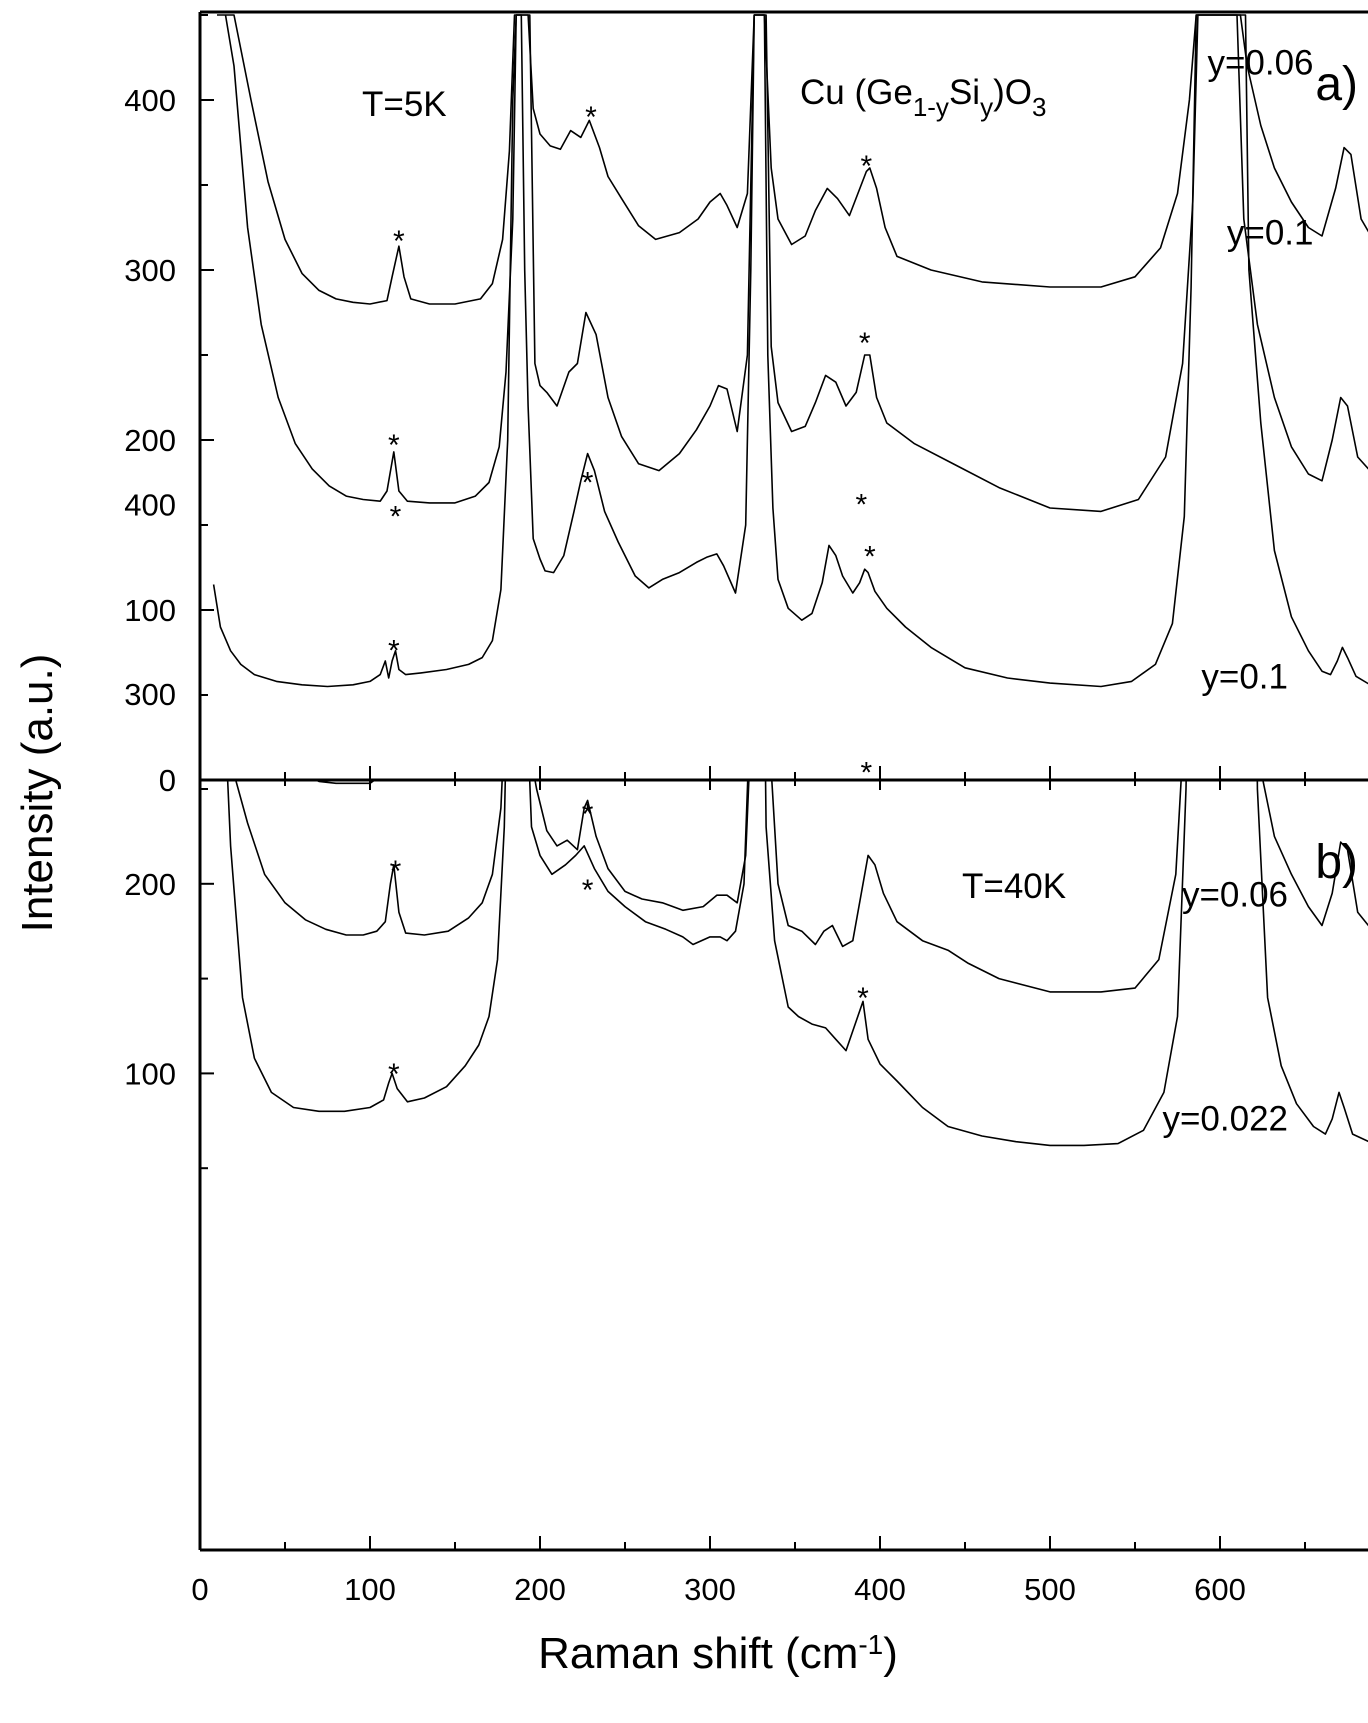 This screenshot has height=1723, width=1368. What do you see at coordinates (150, 1073) in the screenshot?
I see `panel-b-y-tick-label: 100` at bounding box center [150, 1073].